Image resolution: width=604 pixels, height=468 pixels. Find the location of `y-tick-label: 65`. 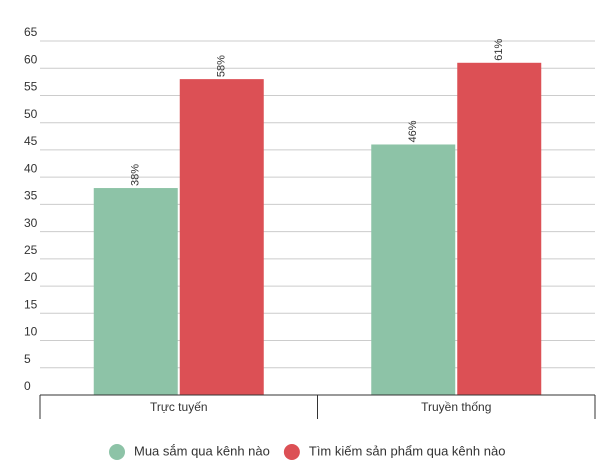

y-tick-label: 65 is located at coordinates (31, 32).